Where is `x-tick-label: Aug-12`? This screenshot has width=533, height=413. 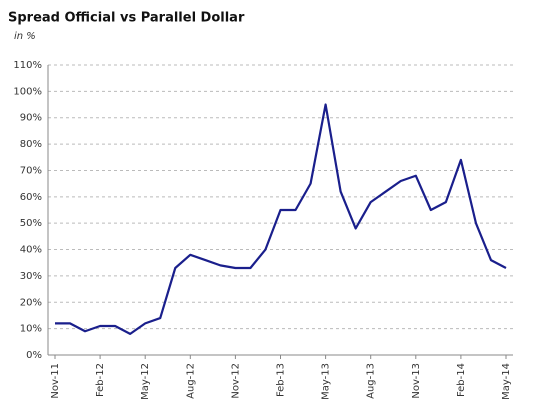
x-tick-label: Aug-12 is located at coordinates (190, 381).